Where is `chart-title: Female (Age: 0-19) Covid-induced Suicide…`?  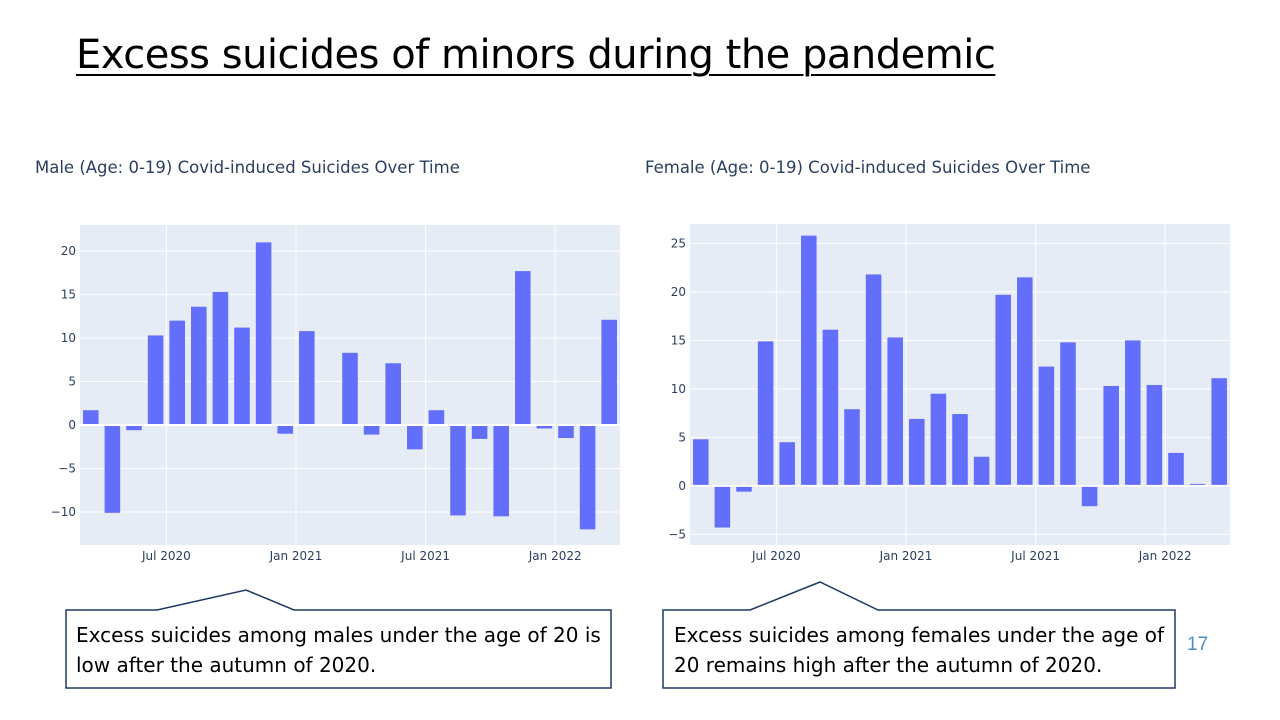
chart-title: Female (Age: 0-19) Covid-induced Suicide… is located at coordinates (868, 167).